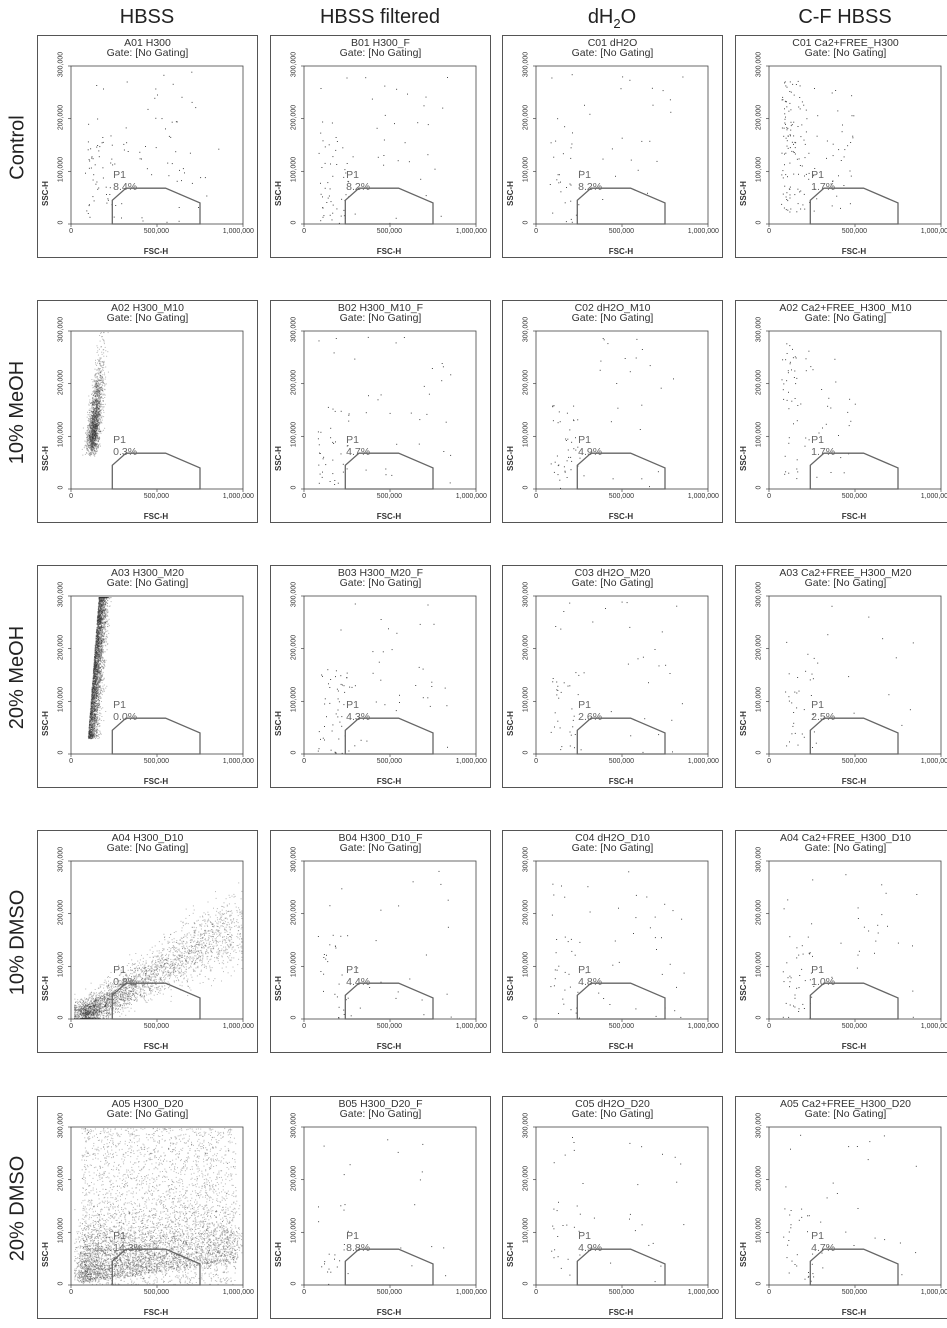 The image size is (947, 1328). What do you see at coordinates (471, 496) in the screenshot?
I see `x-tick-label: 1,000,000` at bounding box center [471, 496].